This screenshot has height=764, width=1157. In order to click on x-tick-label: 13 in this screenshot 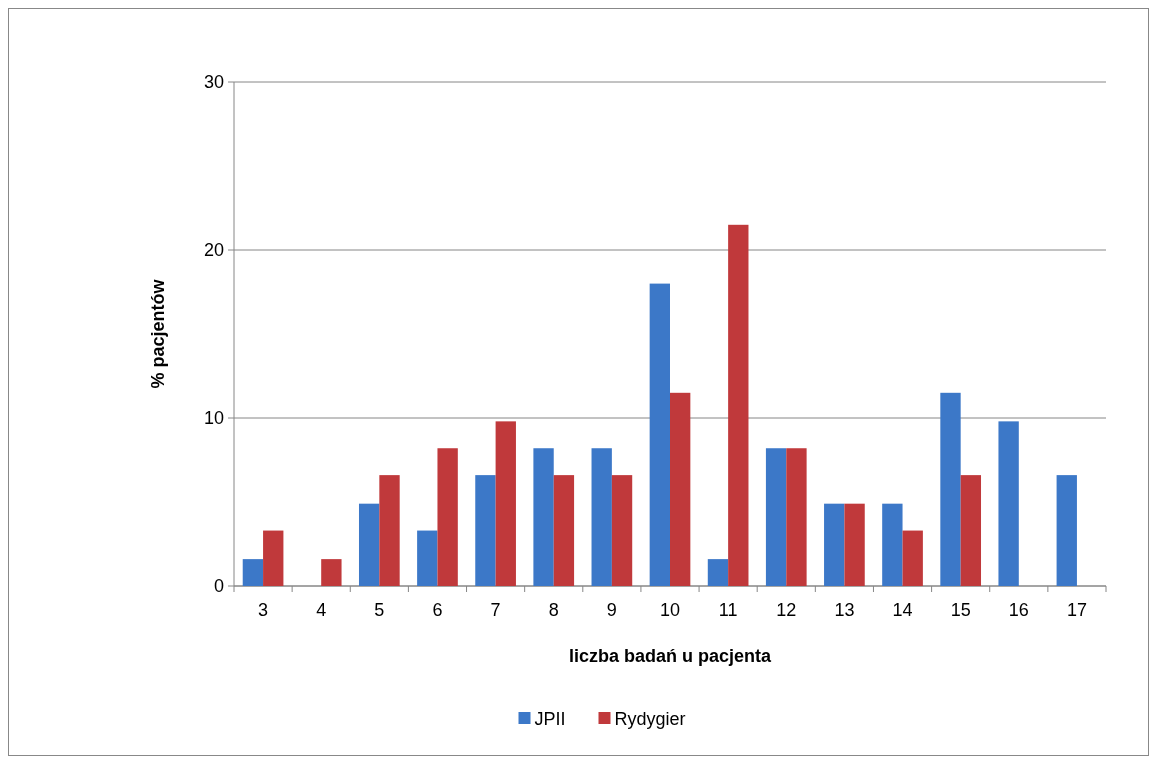, I will do `click(844, 610)`.